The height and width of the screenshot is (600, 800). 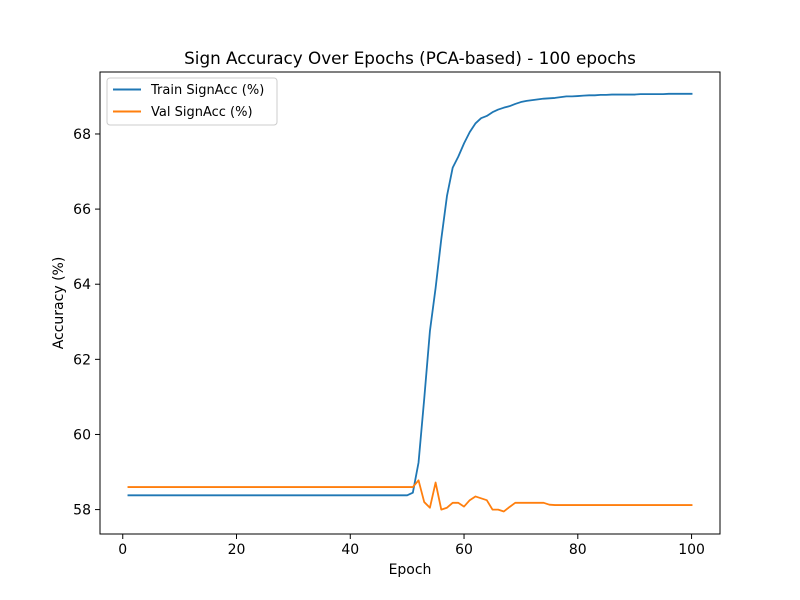 I want to click on legend-box, so click(x=192, y=101).